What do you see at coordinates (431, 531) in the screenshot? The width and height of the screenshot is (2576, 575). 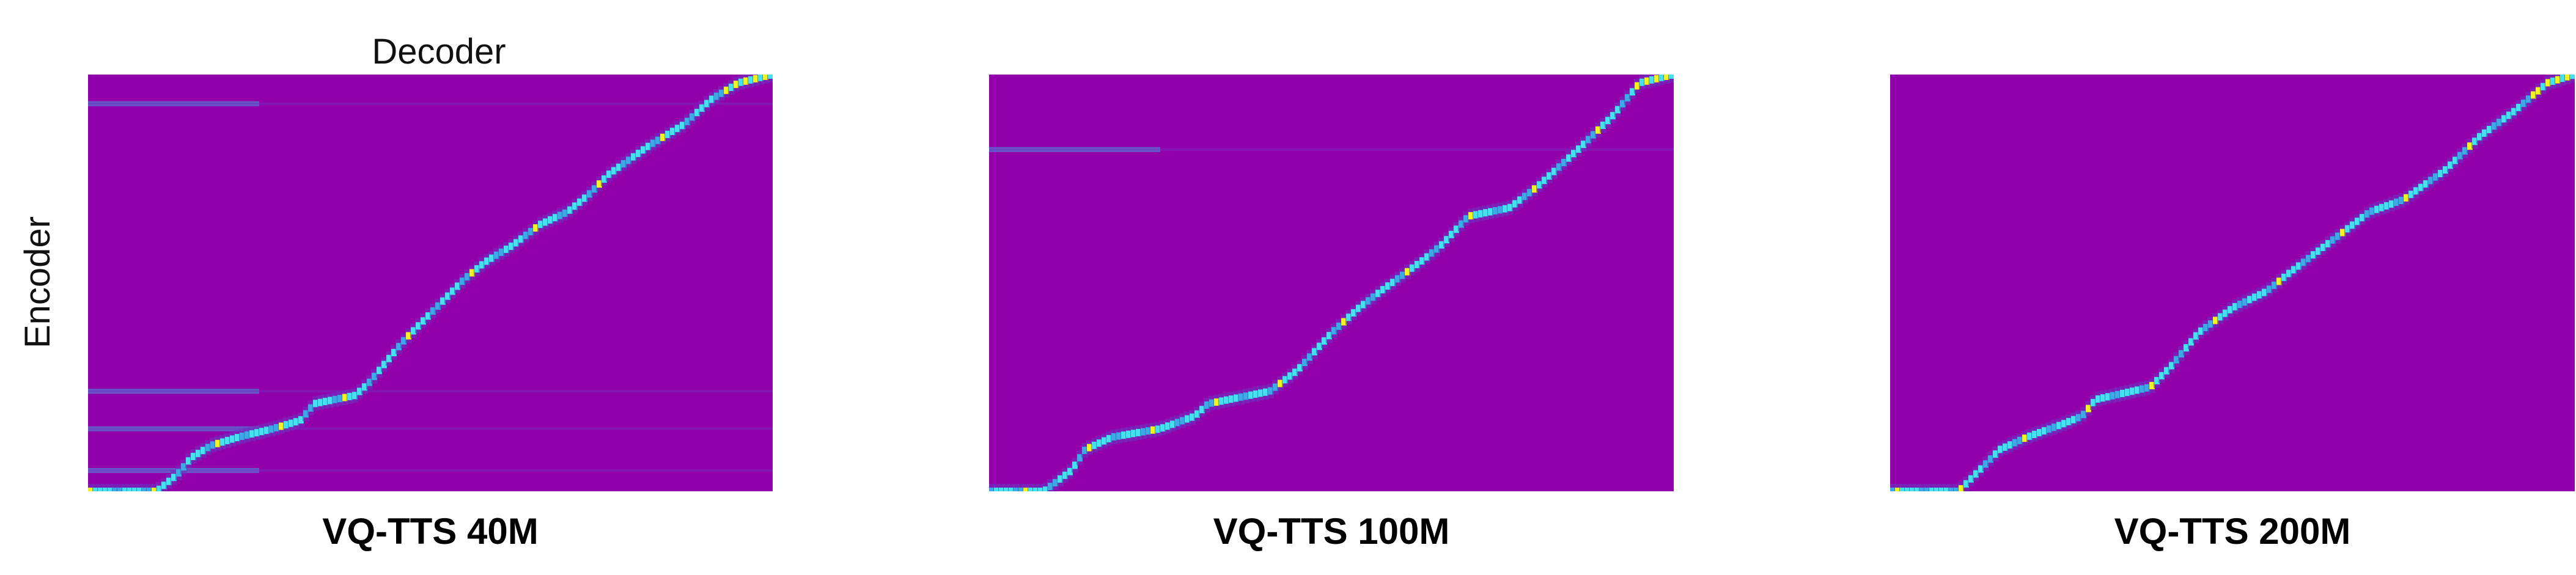 I see `heatmap-caption-40m: VQ-TTS 40M` at bounding box center [431, 531].